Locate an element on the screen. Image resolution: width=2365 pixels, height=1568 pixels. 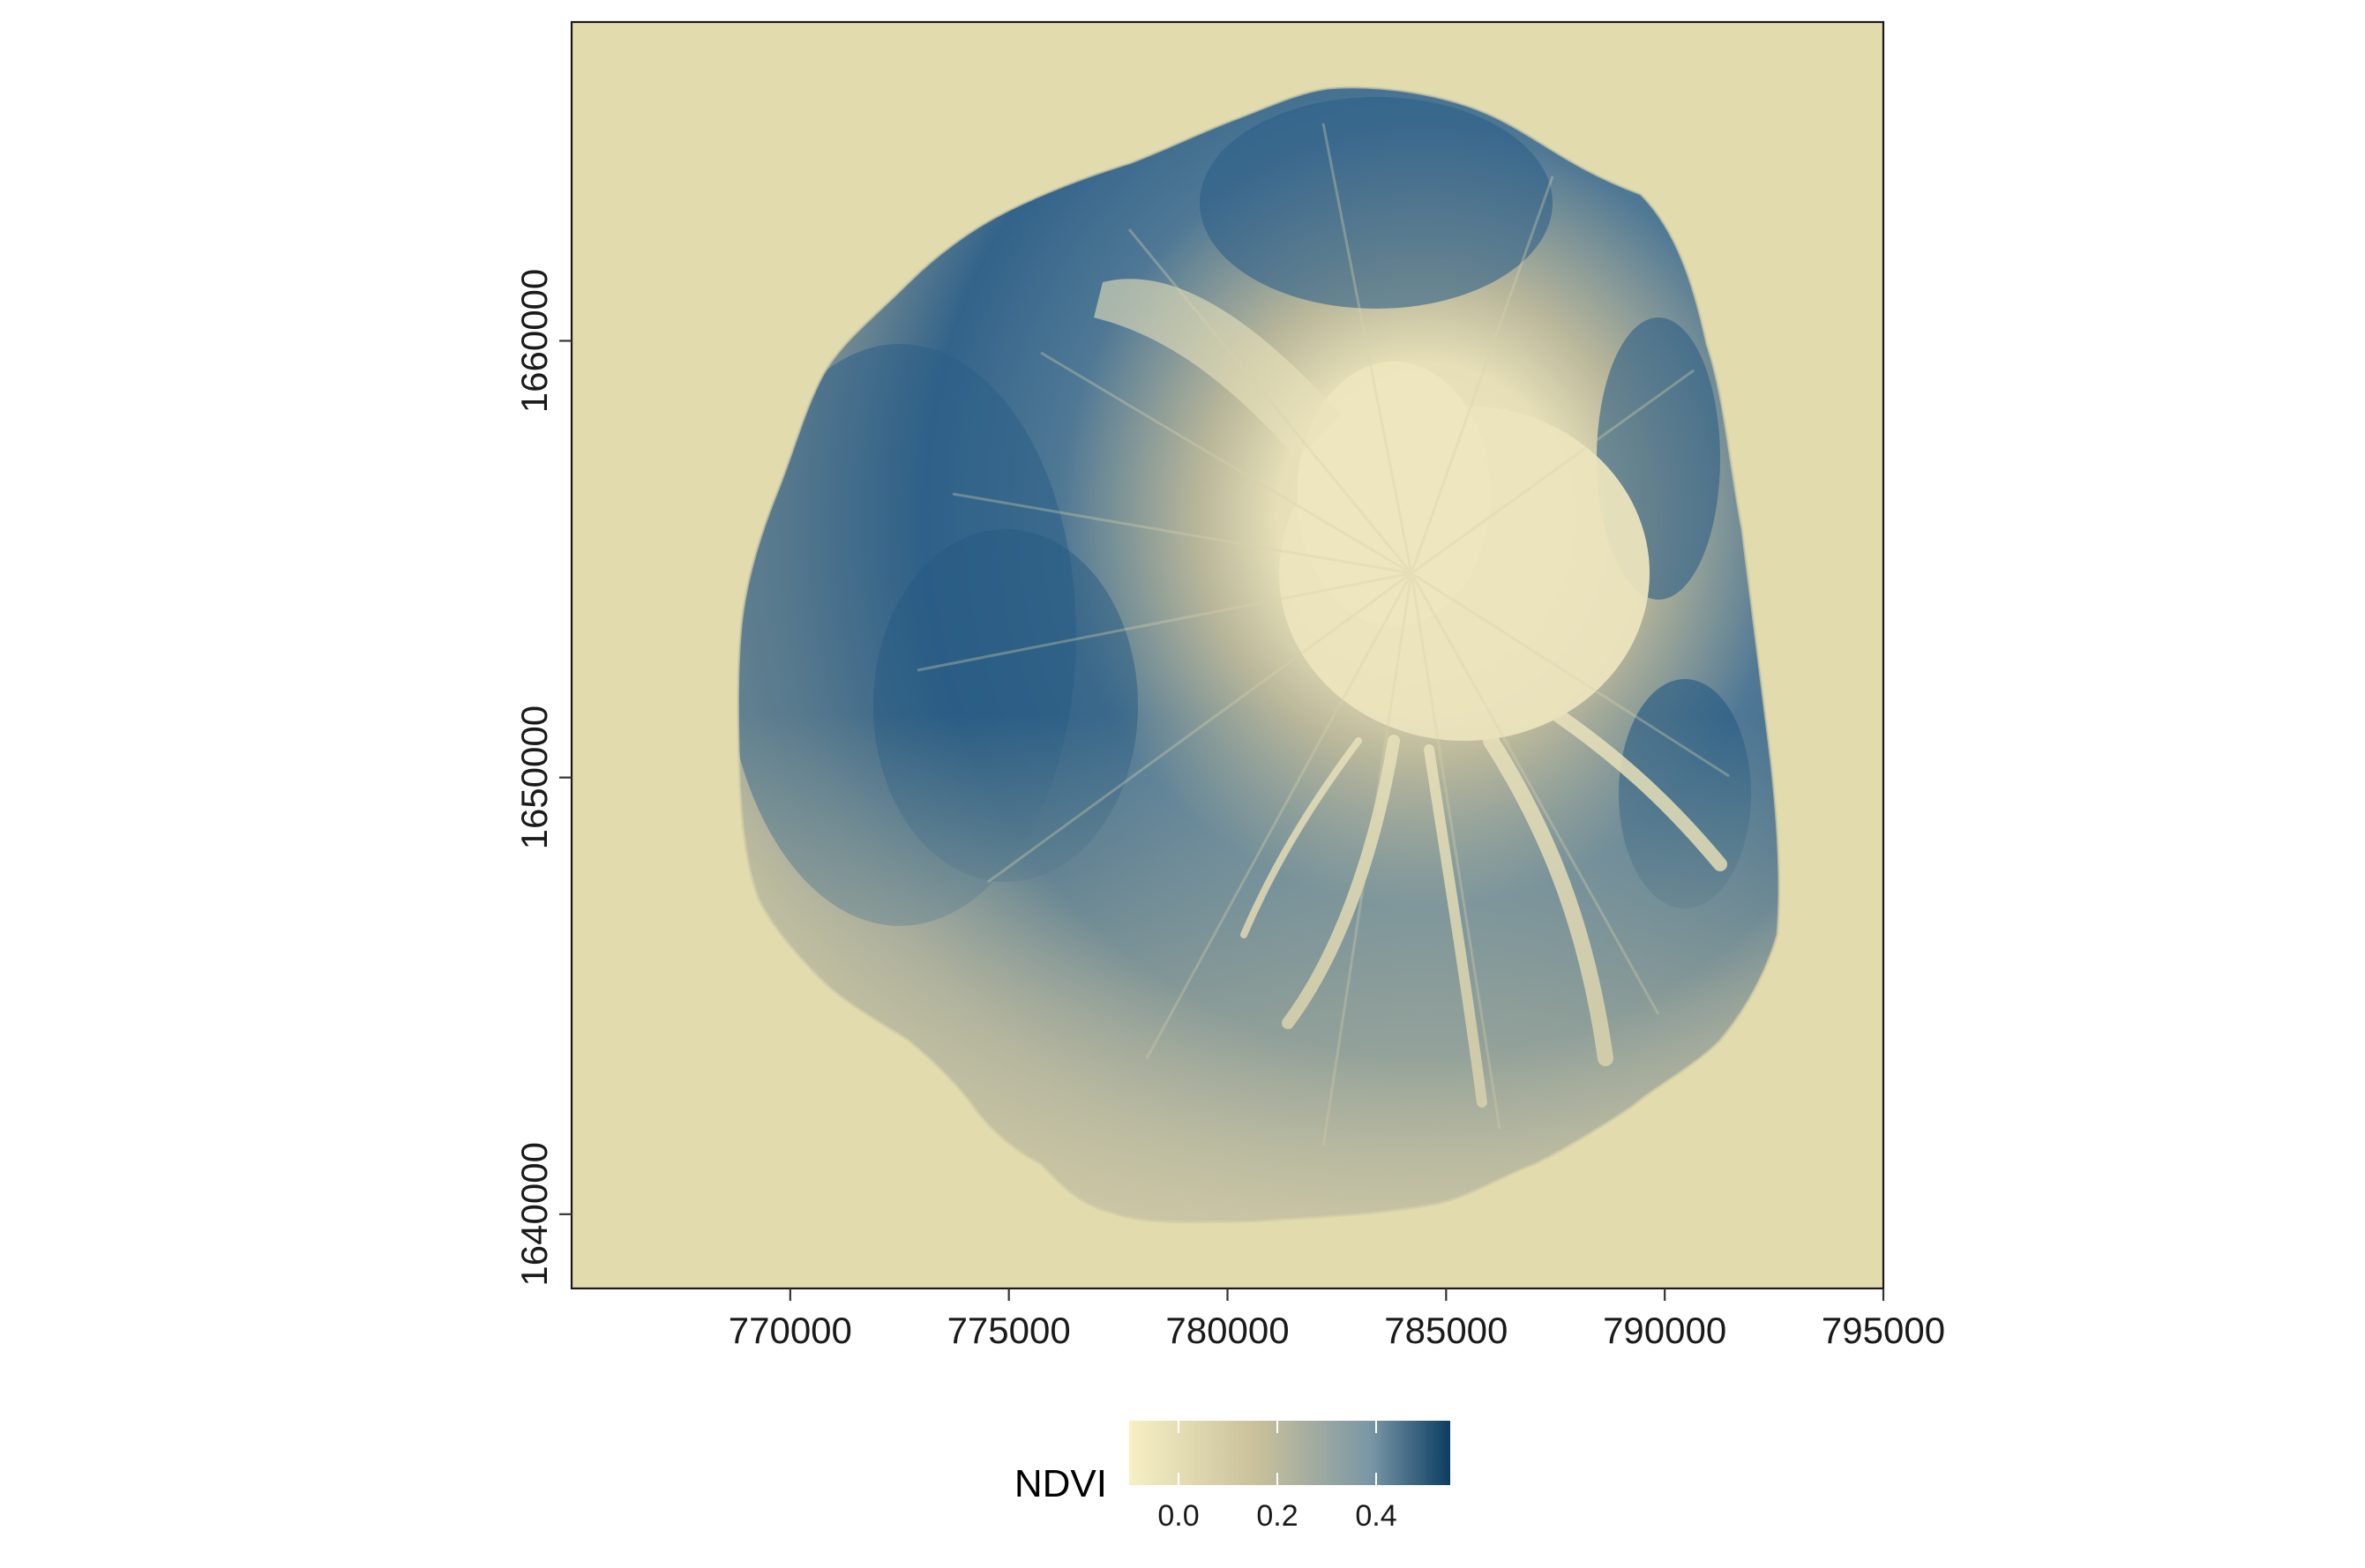
x-tick-label: 780000 is located at coordinates (1227, 1330).